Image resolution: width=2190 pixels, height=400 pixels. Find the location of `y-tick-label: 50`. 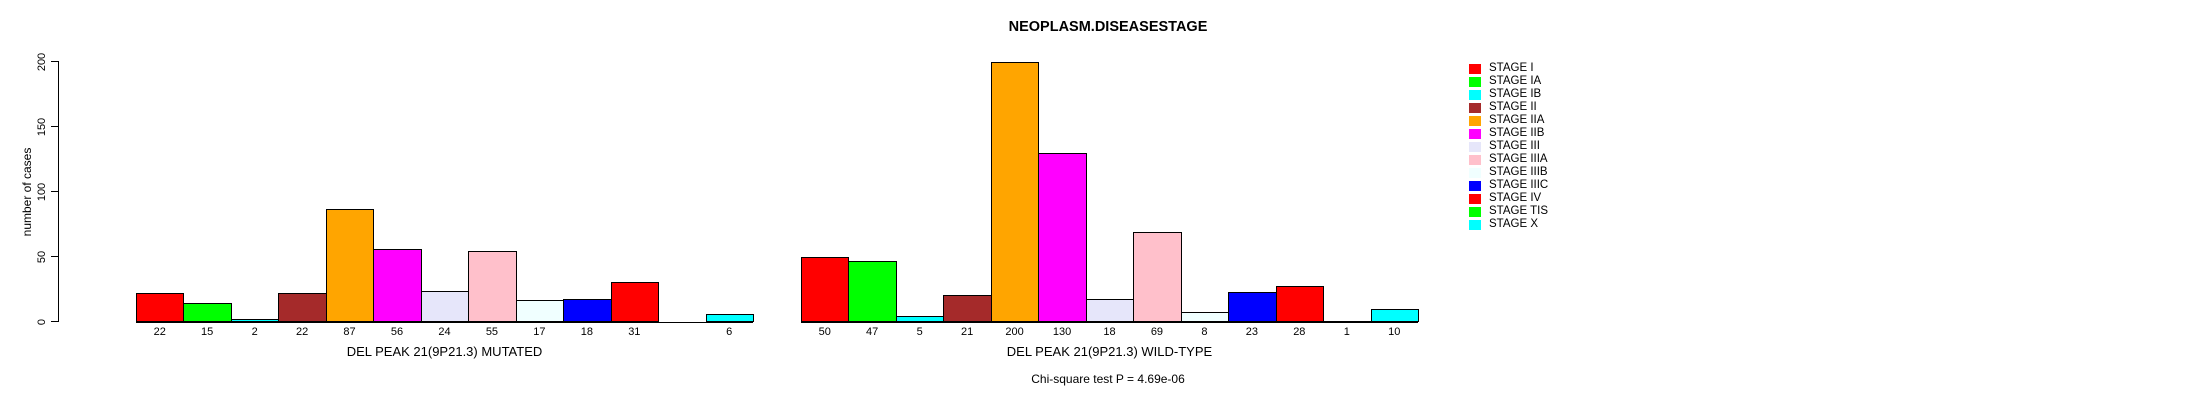

y-tick-label: 50 is located at coordinates (42, 257).